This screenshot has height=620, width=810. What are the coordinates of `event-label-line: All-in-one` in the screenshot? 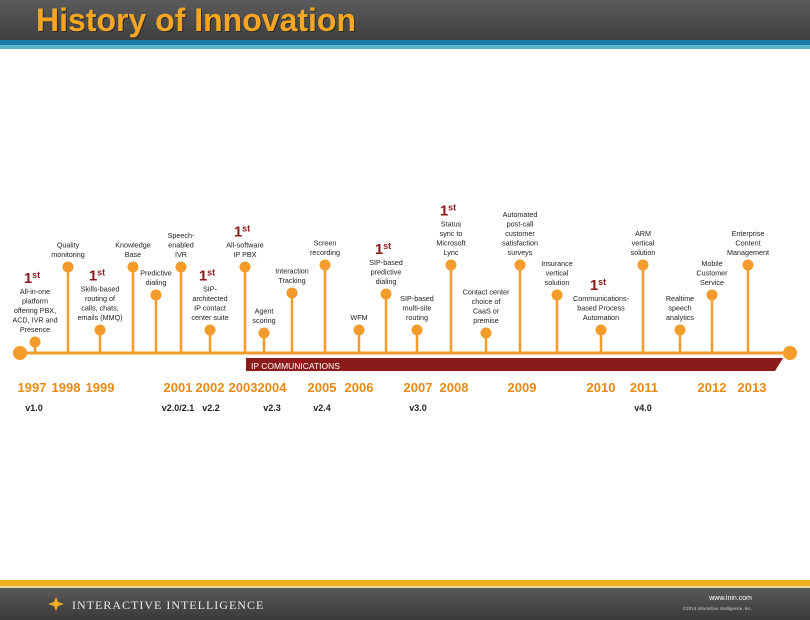 It's located at (35, 291).